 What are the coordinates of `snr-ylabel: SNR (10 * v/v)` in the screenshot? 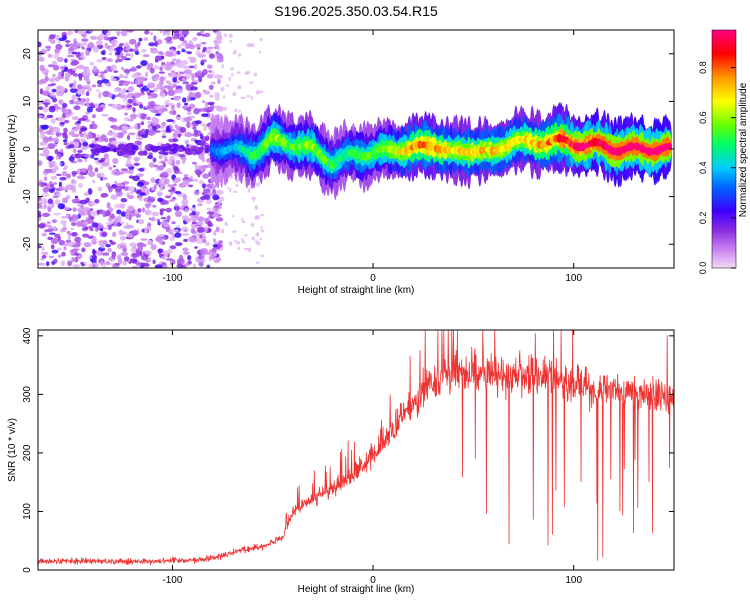 It's located at (12, 450).